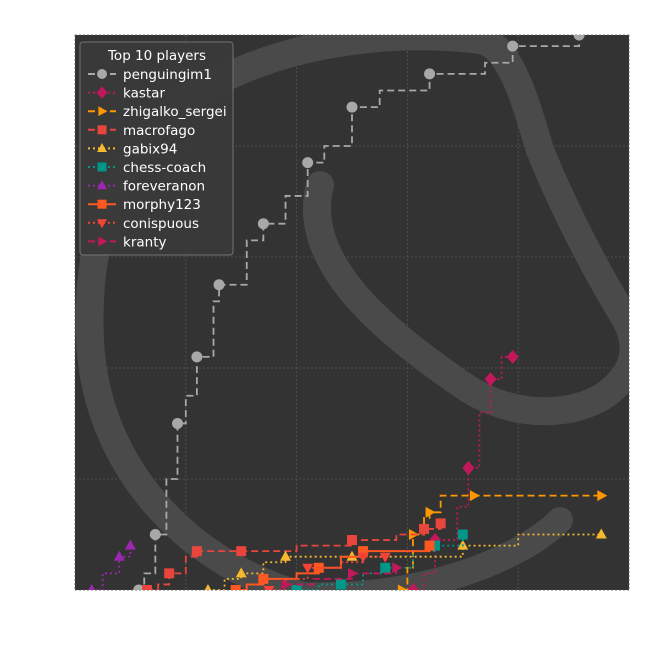 Image resolution: width=650 pixels, height=650 pixels. What do you see at coordinates (150, 149) in the screenshot?
I see `legend-label-gabix94: gabix94` at bounding box center [150, 149].